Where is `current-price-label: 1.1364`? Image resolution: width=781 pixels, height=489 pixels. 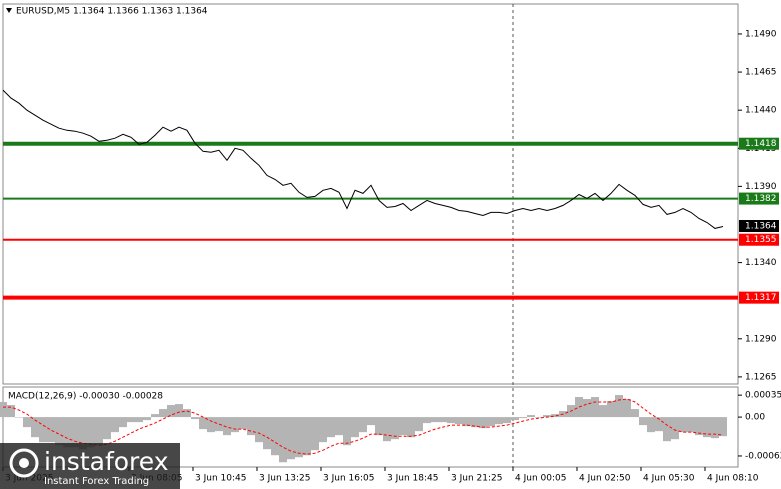
current-price-label: 1.1364 is located at coordinates (761, 227).